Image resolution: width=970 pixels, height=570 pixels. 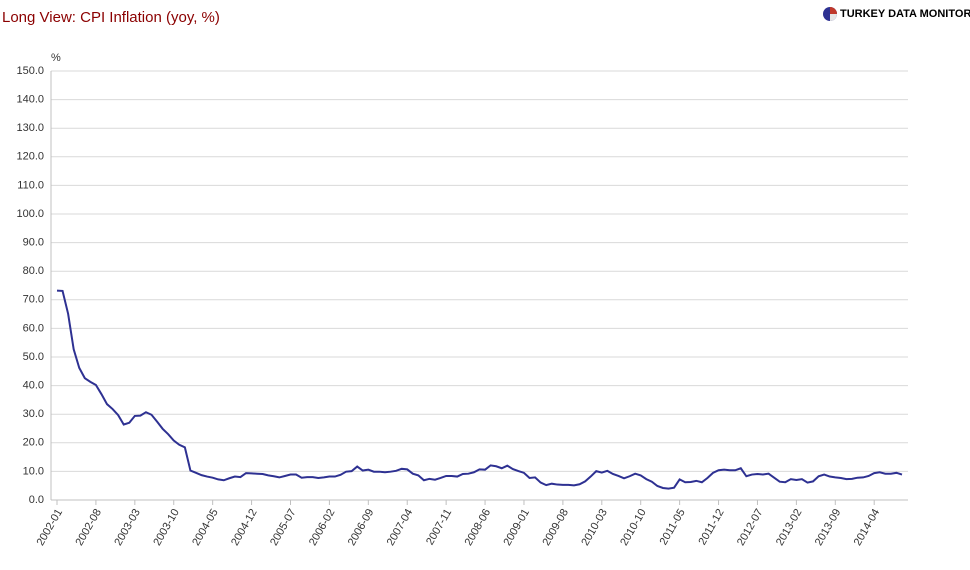 I want to click on y-tick-label: 150.0, so click(x=30, y=71).